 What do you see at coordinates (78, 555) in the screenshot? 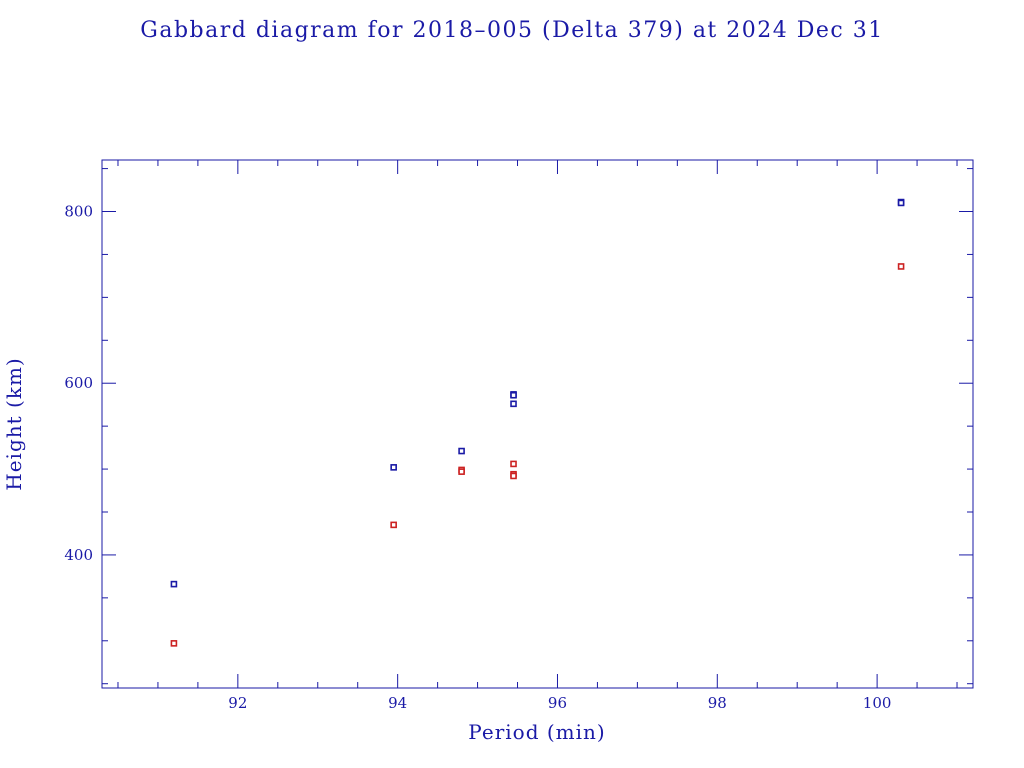
I see `y-tick-label: 400` at bounding box center [78, 555].